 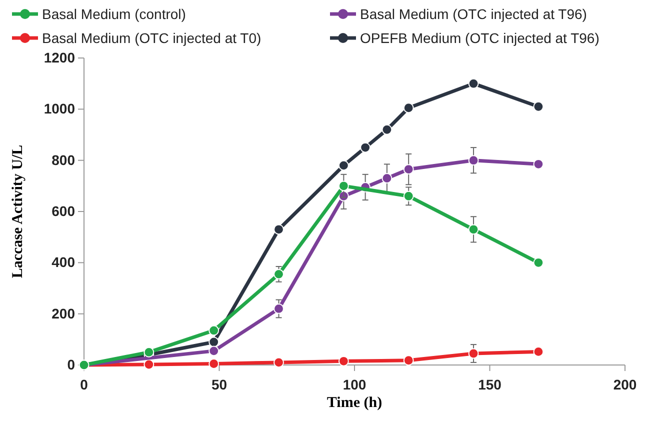 What do you see at coordinates (490, 384) in the screenshot?
I see `x-tick-label: 150` at bounding box center [490, 384].